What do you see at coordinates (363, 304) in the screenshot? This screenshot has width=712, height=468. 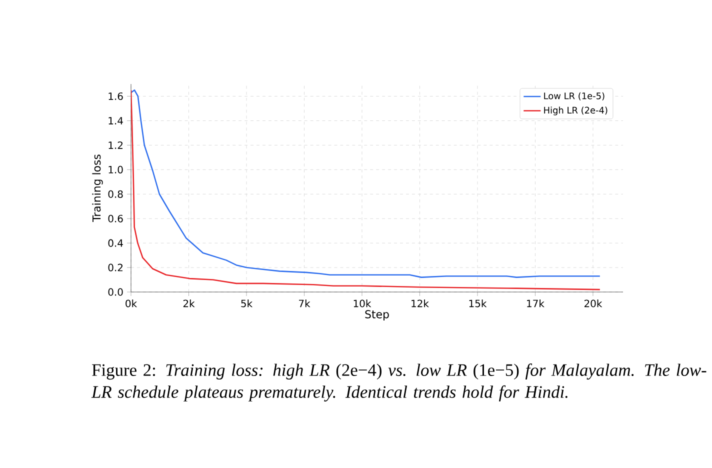 I see `x-tick-label: 10k` at bounding box center [363, 304].